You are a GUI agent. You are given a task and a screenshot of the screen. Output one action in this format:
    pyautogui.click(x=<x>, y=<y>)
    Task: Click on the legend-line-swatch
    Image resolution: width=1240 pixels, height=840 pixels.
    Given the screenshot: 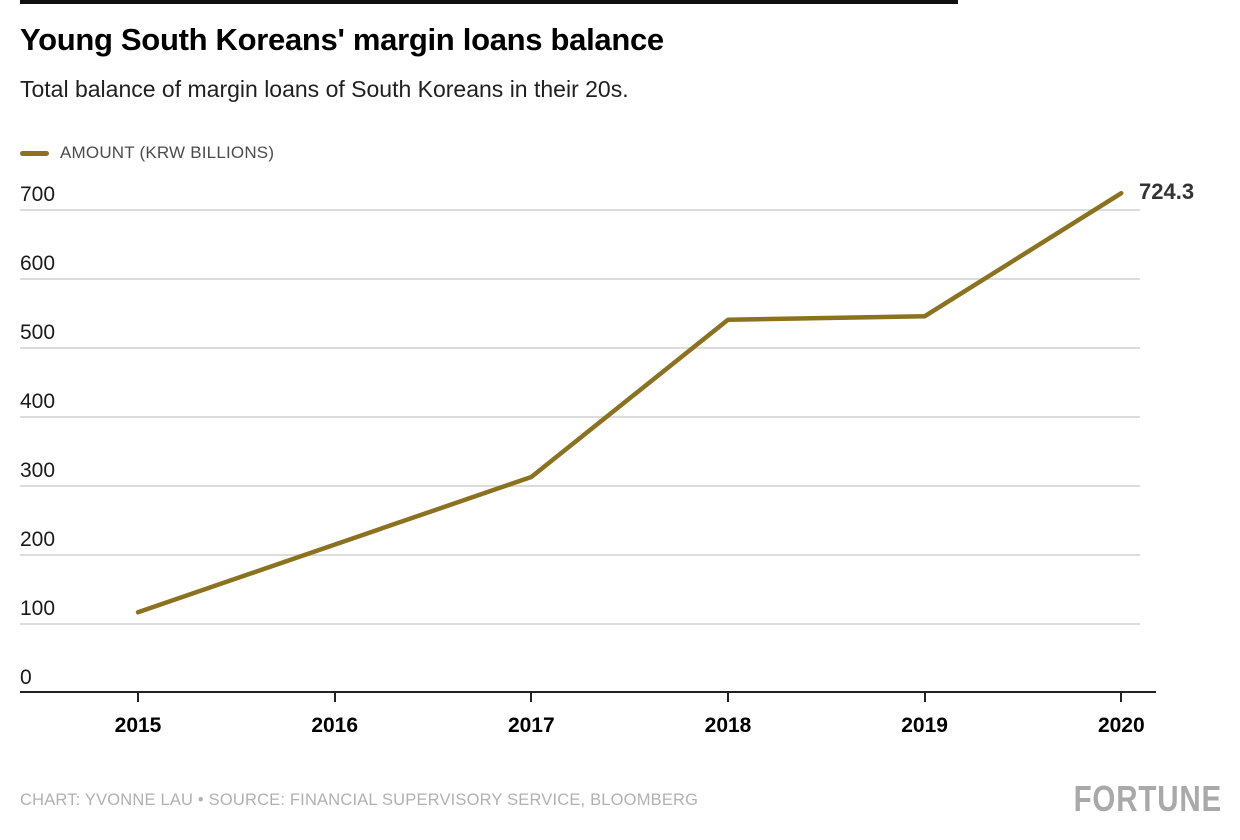 What is the action you would take?
    pyautogui.click(x=34, y=153)
    